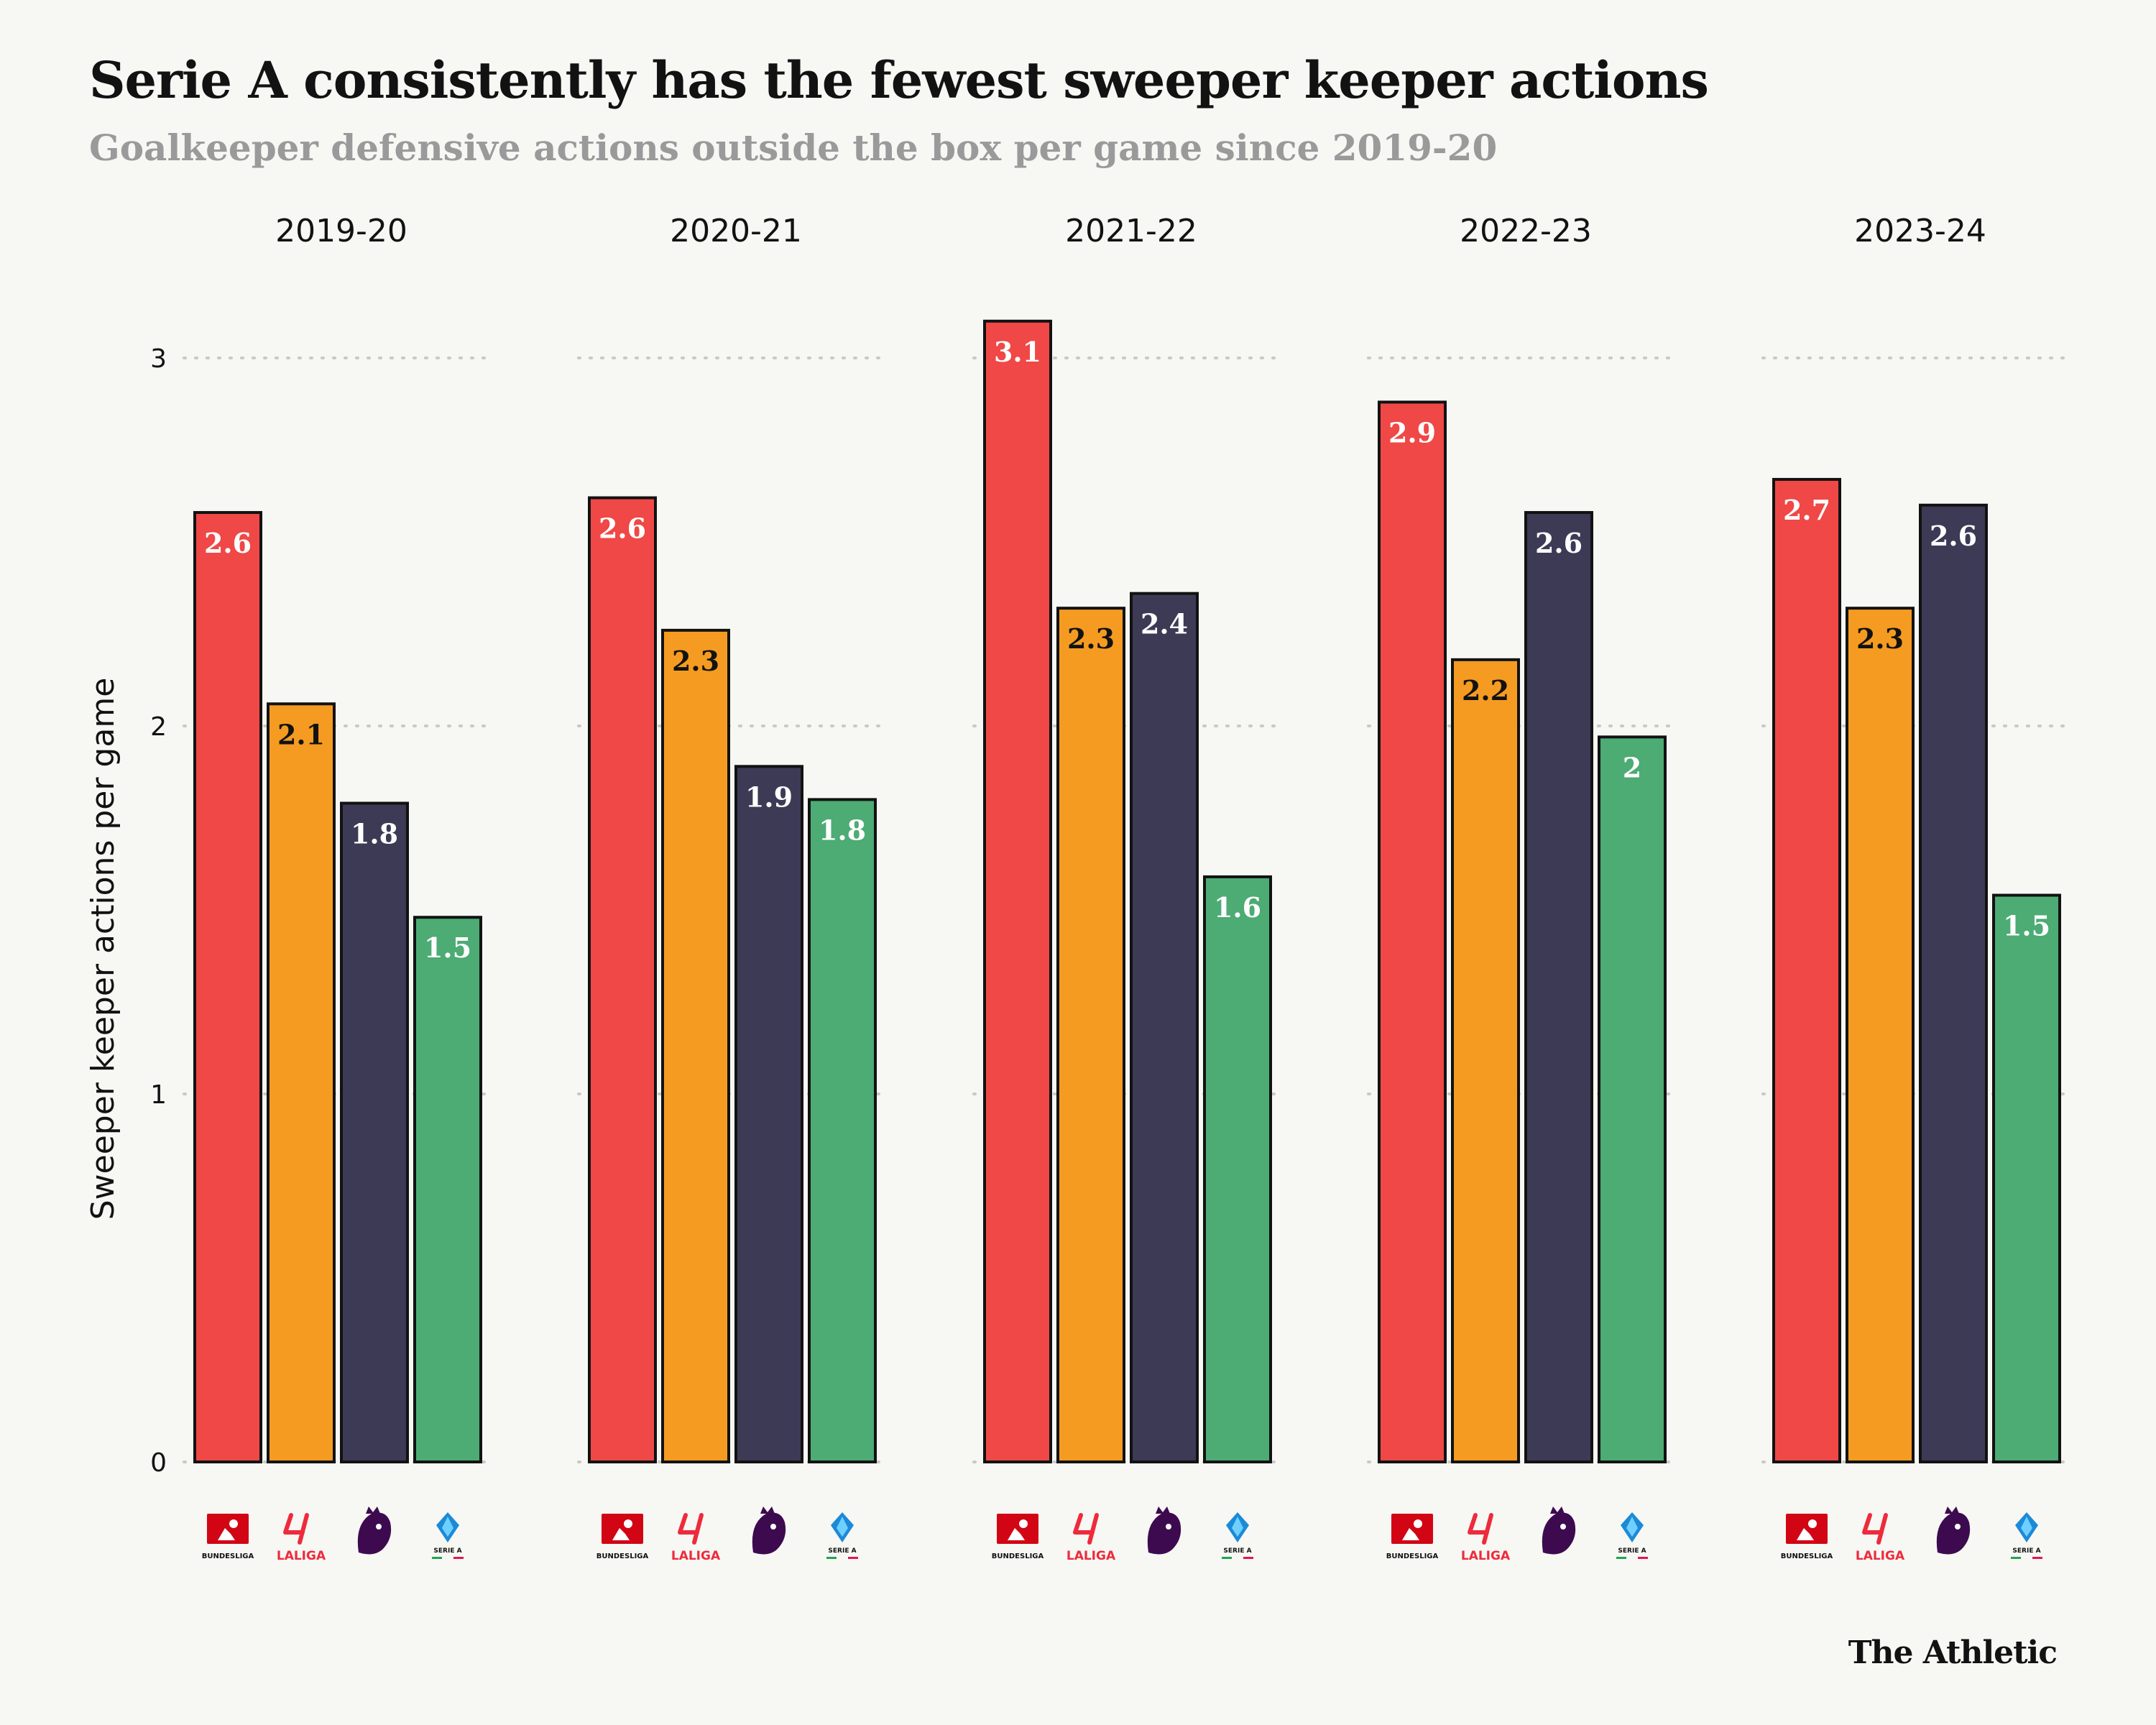 The image size is (2156, 1725). Describe the element at coordinates (769, 797) in the screenshot. I see `bar-value-label: 1.9` at that location.